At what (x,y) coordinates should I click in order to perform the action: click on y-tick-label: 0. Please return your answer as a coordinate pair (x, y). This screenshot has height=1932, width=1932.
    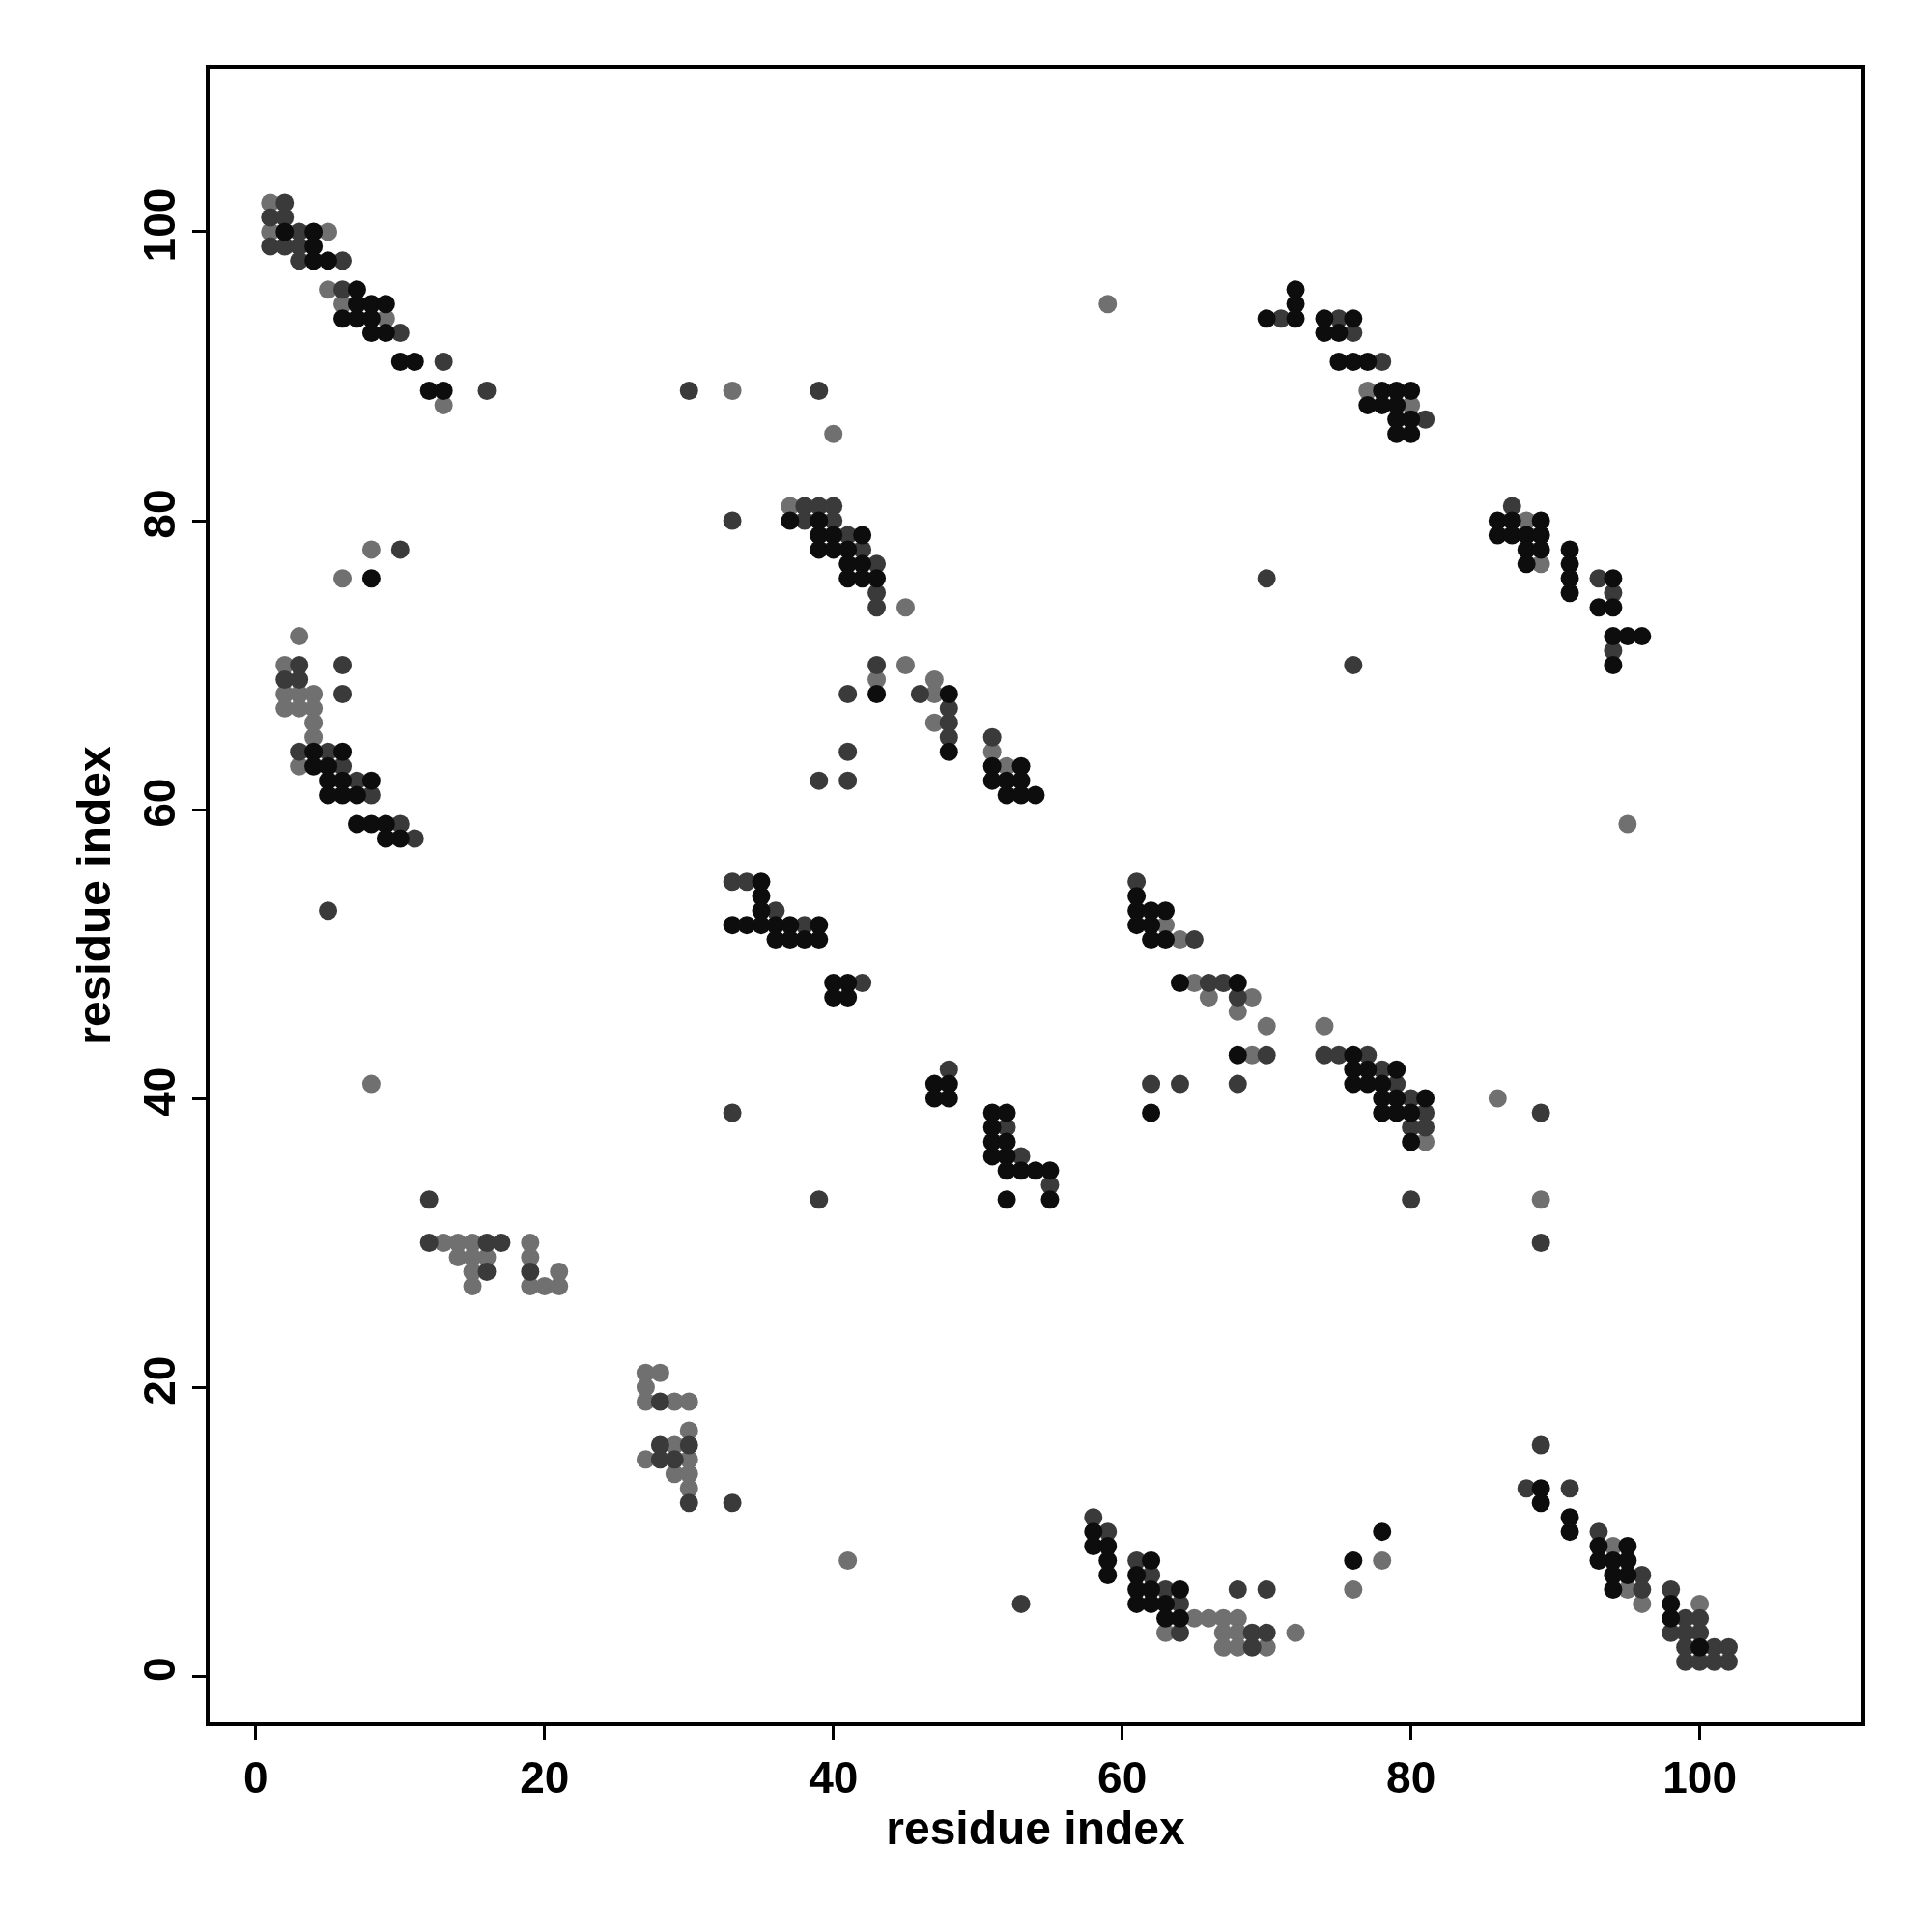
    Looking at the image, I should click on (159, 1670).